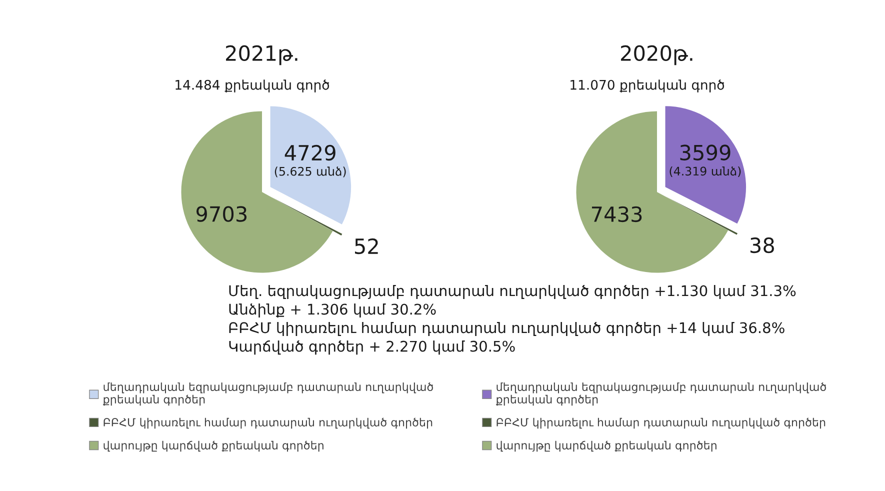 The height and width of the screenshot is (491, 885). Describe the element at coordinates (252, 86) in the screenshot. I see `chart-subtitle: 14.484 քրեական գործ` at that location.